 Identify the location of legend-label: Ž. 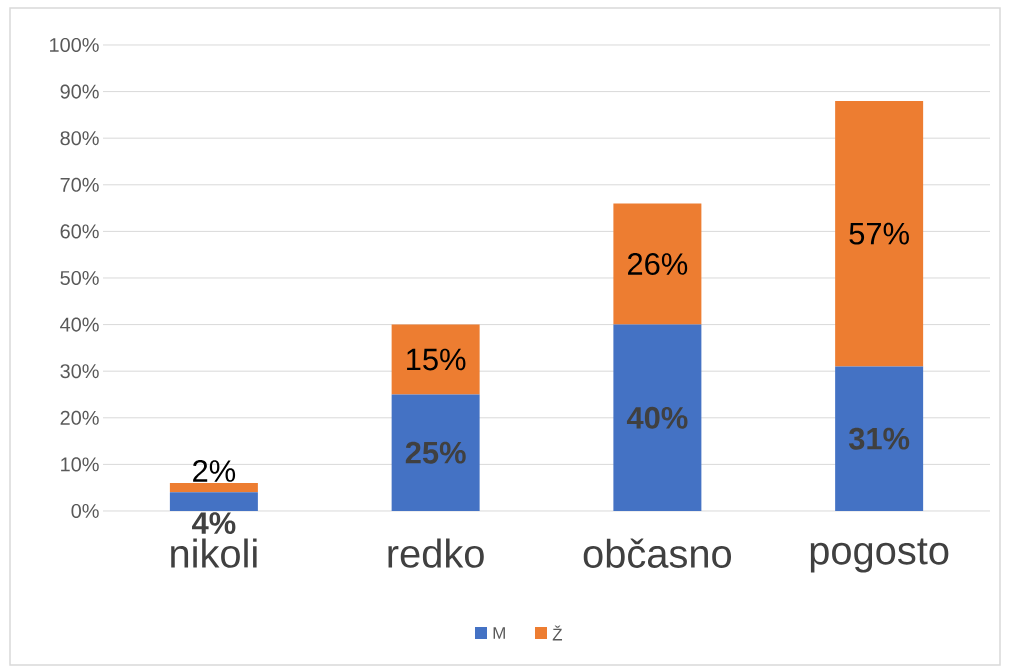
(557, 633).